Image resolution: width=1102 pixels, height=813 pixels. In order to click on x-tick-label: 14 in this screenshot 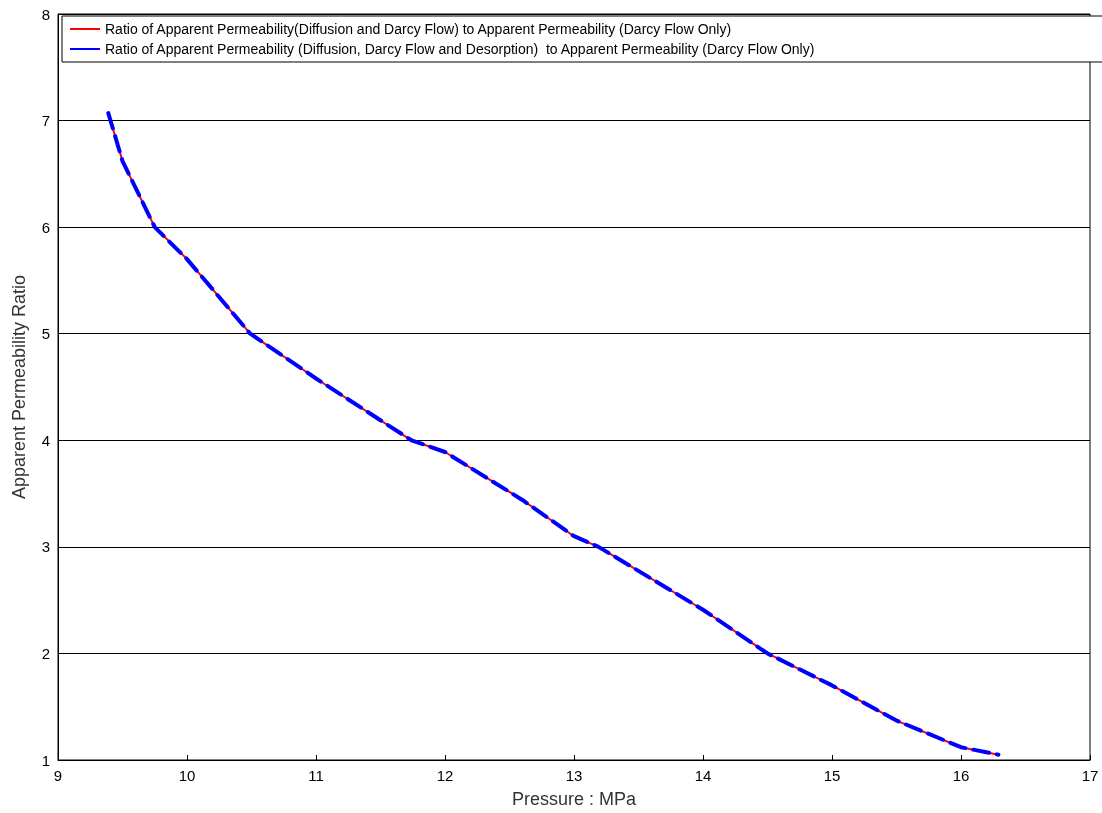, I will do `click(703, 775)`.